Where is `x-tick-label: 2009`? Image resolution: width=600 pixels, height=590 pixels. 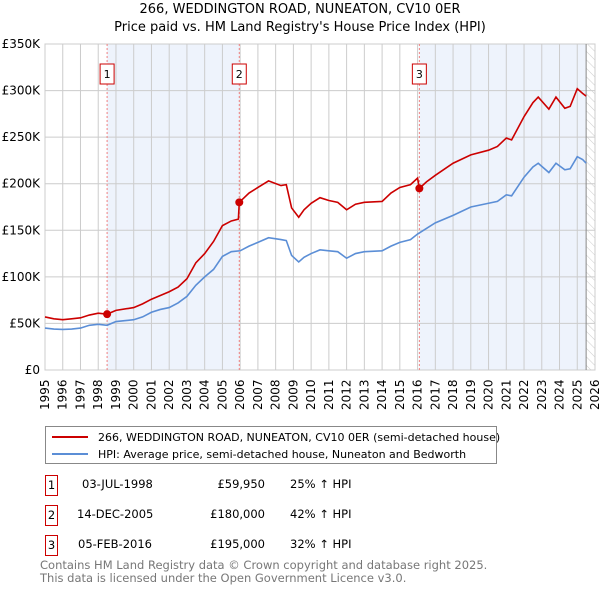
x-tick-label: 2009 is located at coordinates (293, 394).